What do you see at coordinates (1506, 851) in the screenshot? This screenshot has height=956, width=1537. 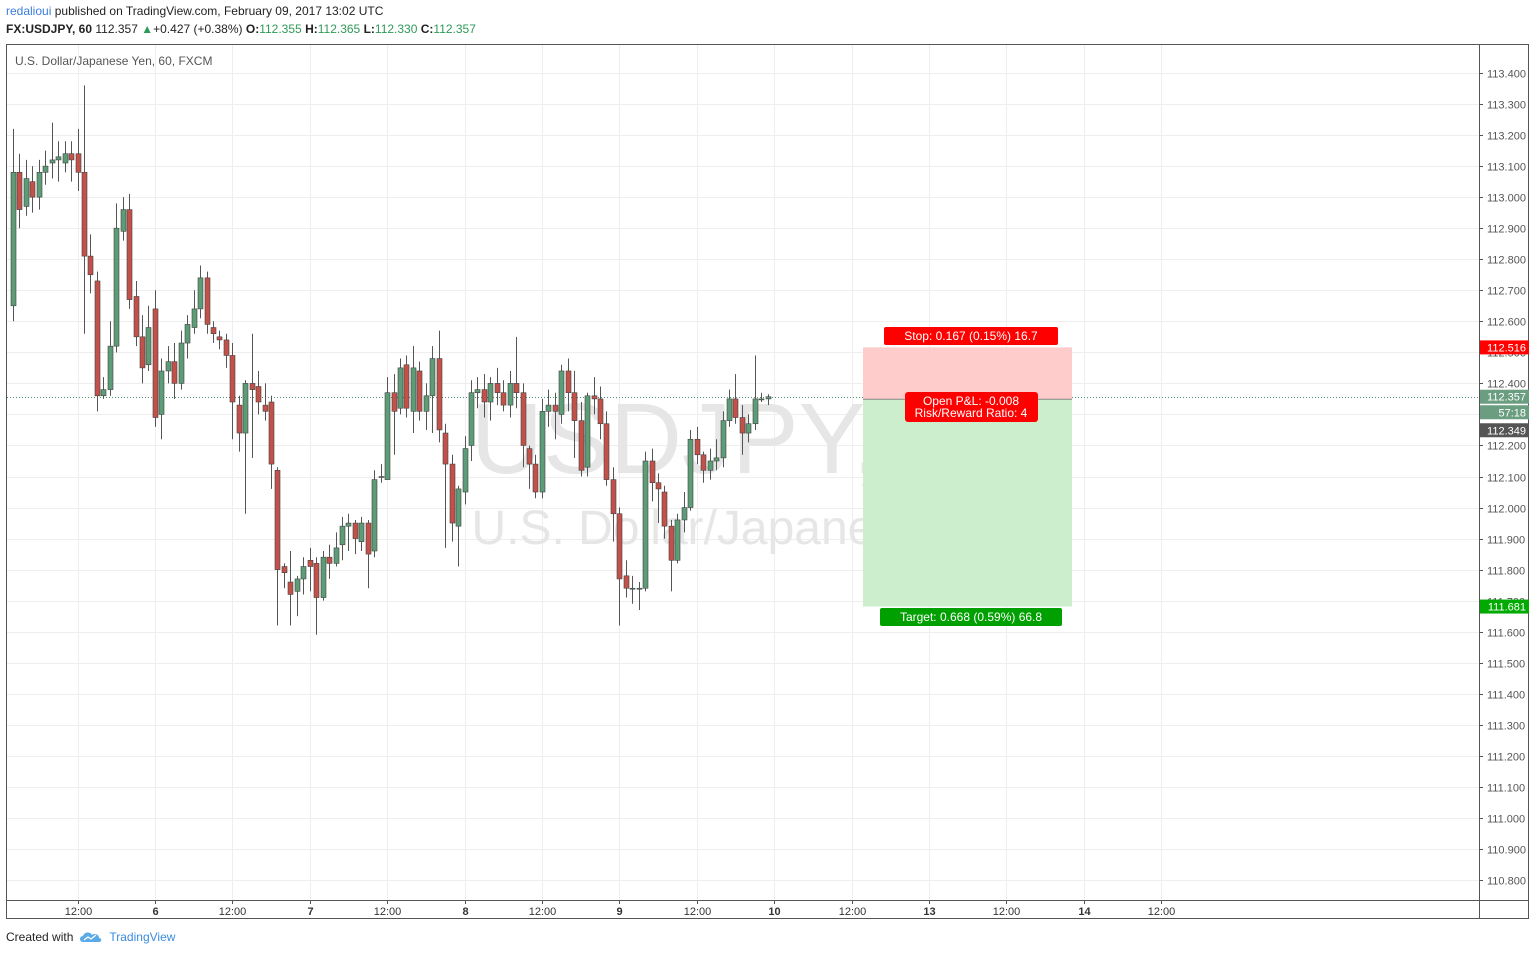 I see `y-tick-label: 110.900` at bounding box center [1506, 851].